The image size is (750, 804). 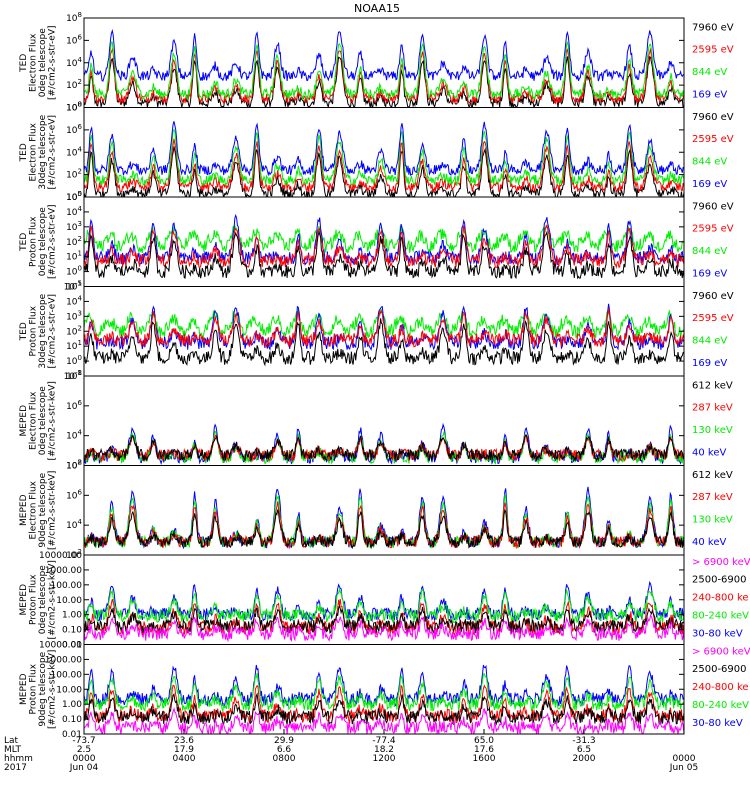 What do you see at coordinates (72, 720) in the screenshot?
I see `y-tick-label: 0.10` at bounding box center [72, 720].